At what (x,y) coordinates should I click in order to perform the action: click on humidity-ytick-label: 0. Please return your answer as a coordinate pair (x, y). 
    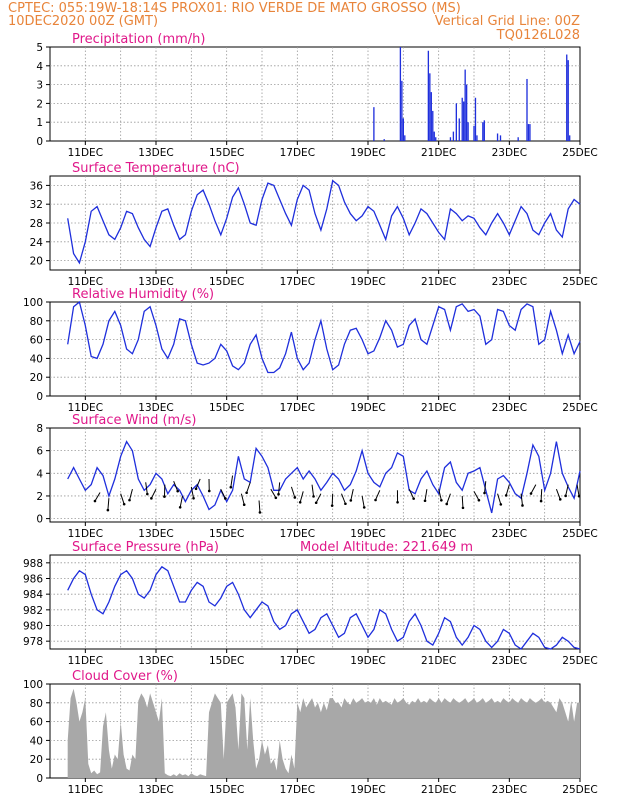
    Looking at the image, I should click on (39, 397).